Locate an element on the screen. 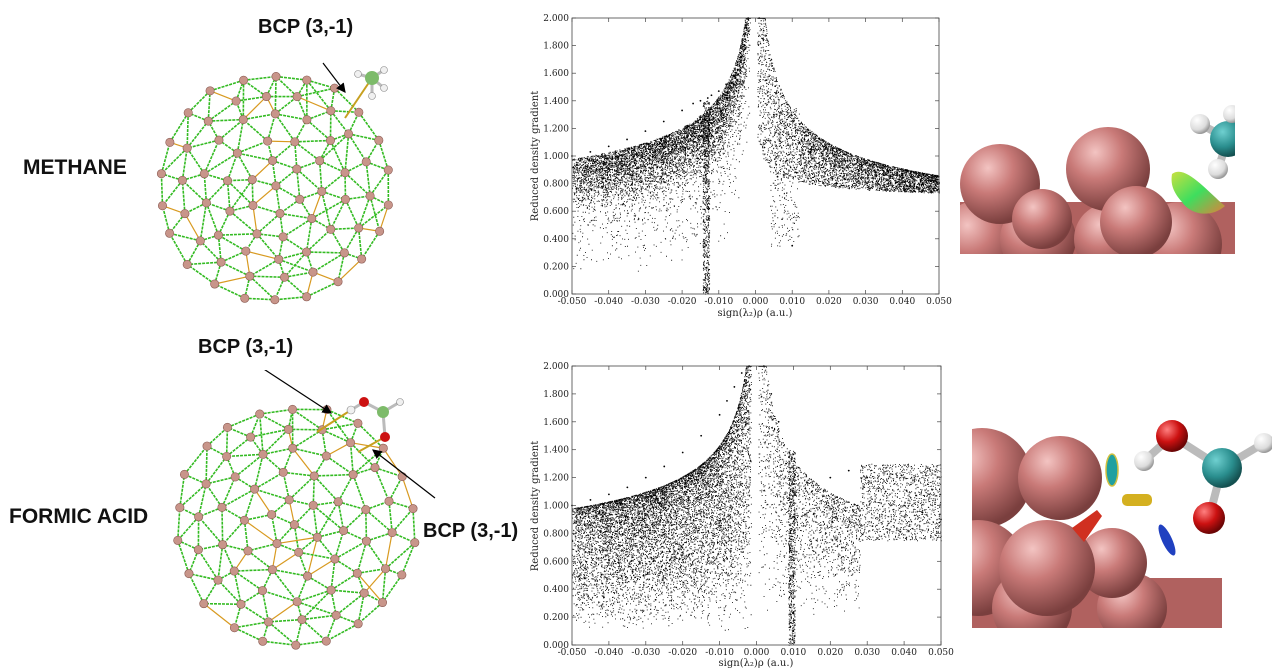 This screenshot has height=670, width=1272. nci-isosurface-render-methane is located at coordinates (1097, 174).